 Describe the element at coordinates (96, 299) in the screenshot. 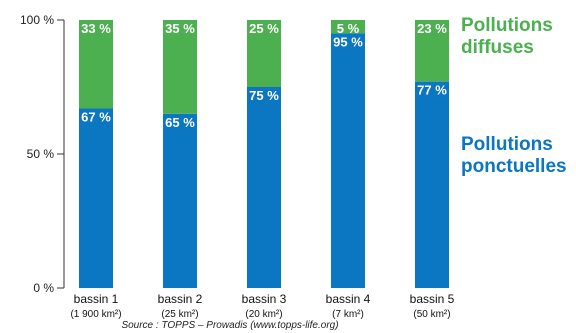

I see `x-category-label: bassin 1` at that location.